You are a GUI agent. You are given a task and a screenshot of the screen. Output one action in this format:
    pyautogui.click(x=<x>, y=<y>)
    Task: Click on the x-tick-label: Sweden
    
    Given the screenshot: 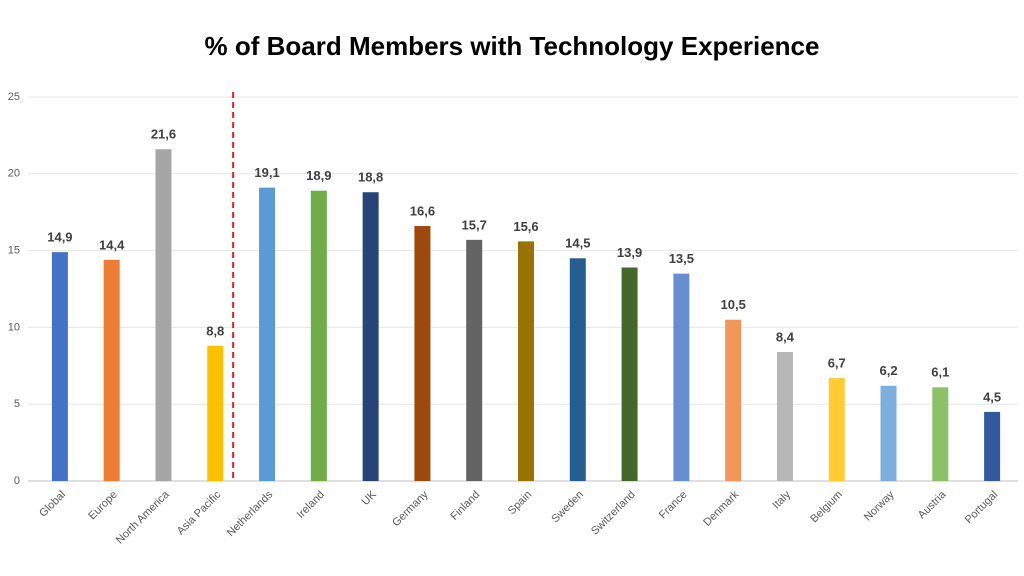 What is the action you would take?
    pyautogui.click(x=567, y=507)
    